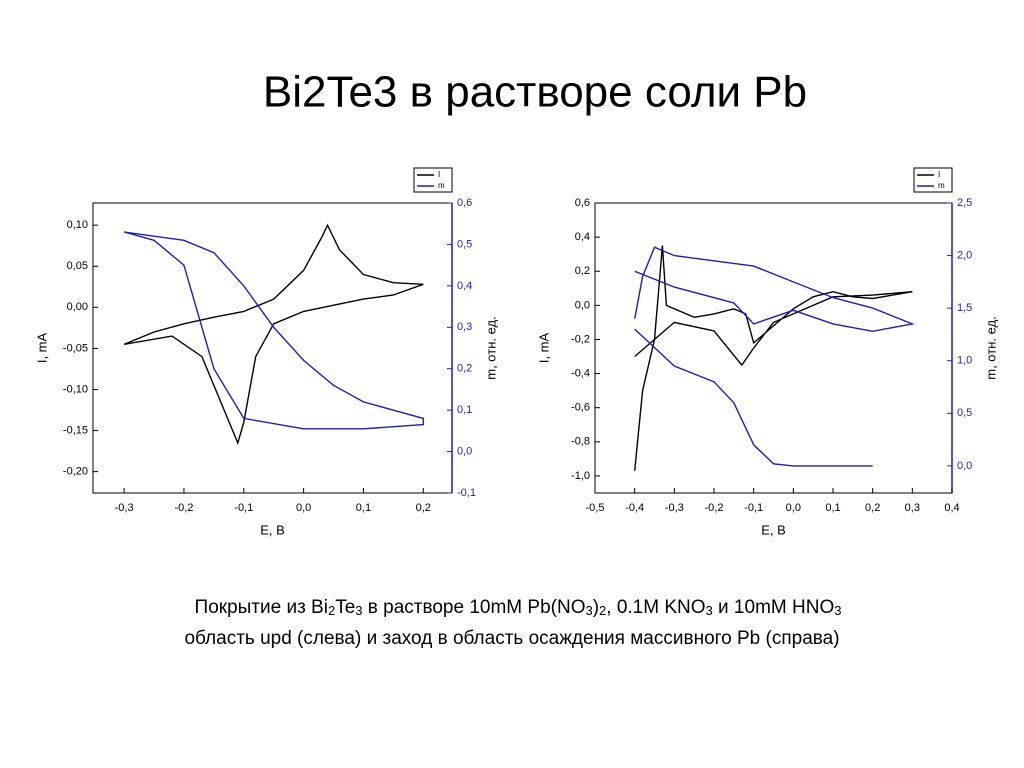 The height and width of the screenshot is (768, 1024). I want to click on y2-tick-label: 2,5, so click(964, 203).